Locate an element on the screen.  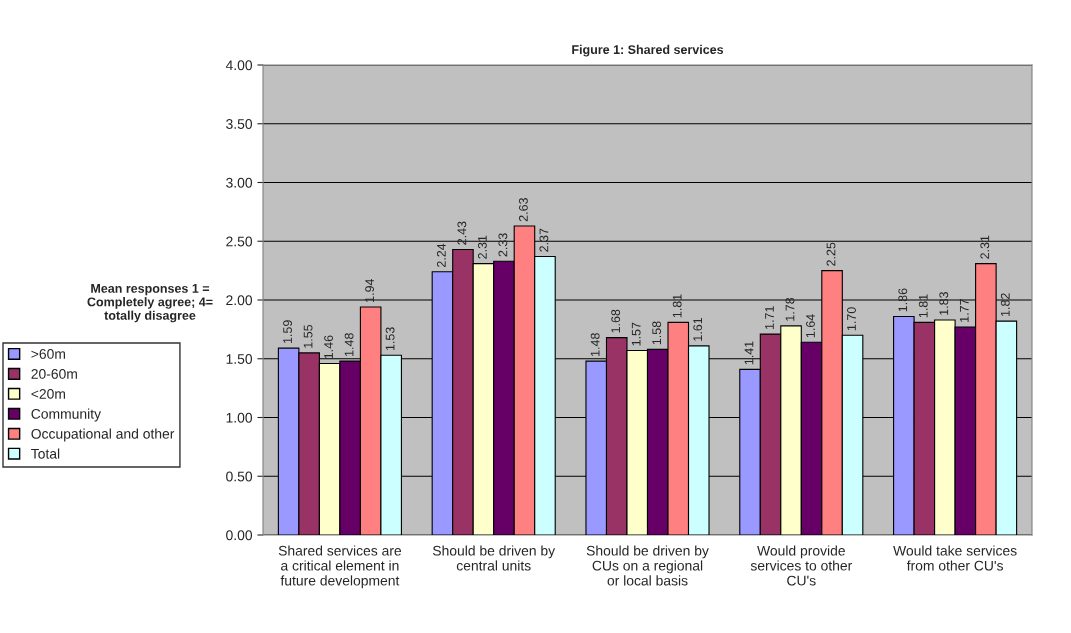
legend-label: Community is located at coordinates (66, 415).